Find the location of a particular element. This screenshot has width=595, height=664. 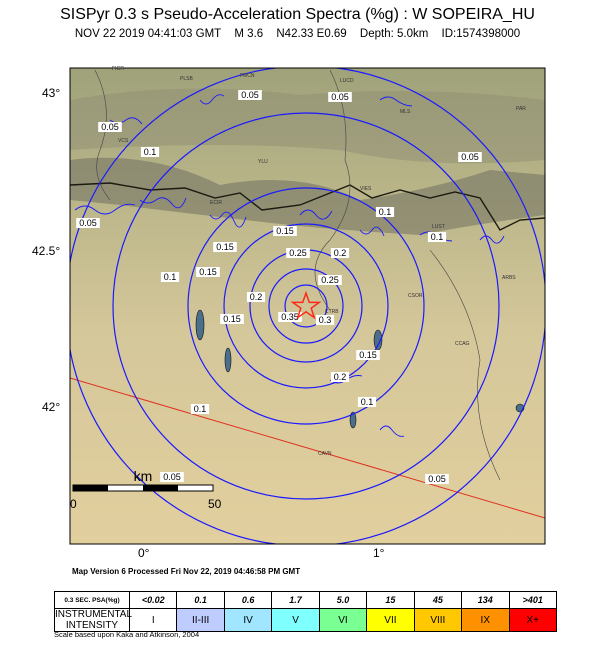

station-label: PAR is located at coordinates (521, 109).